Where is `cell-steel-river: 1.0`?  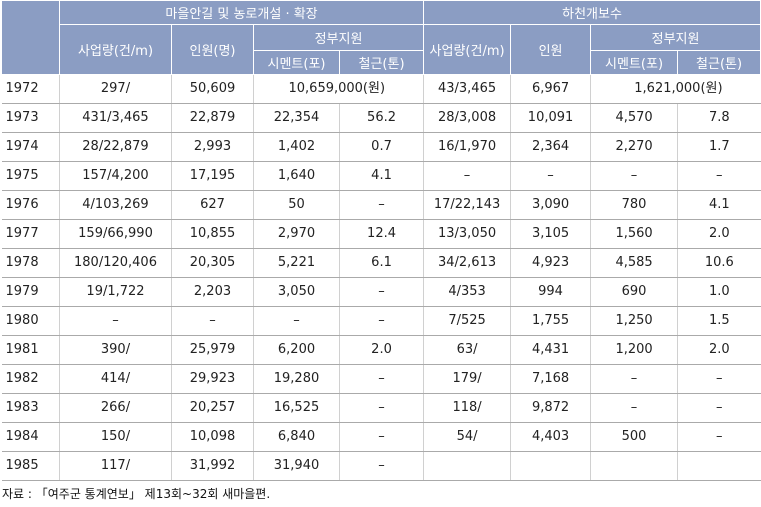 cell-steel-river: 1.0 is located at coordinates (719, 292).